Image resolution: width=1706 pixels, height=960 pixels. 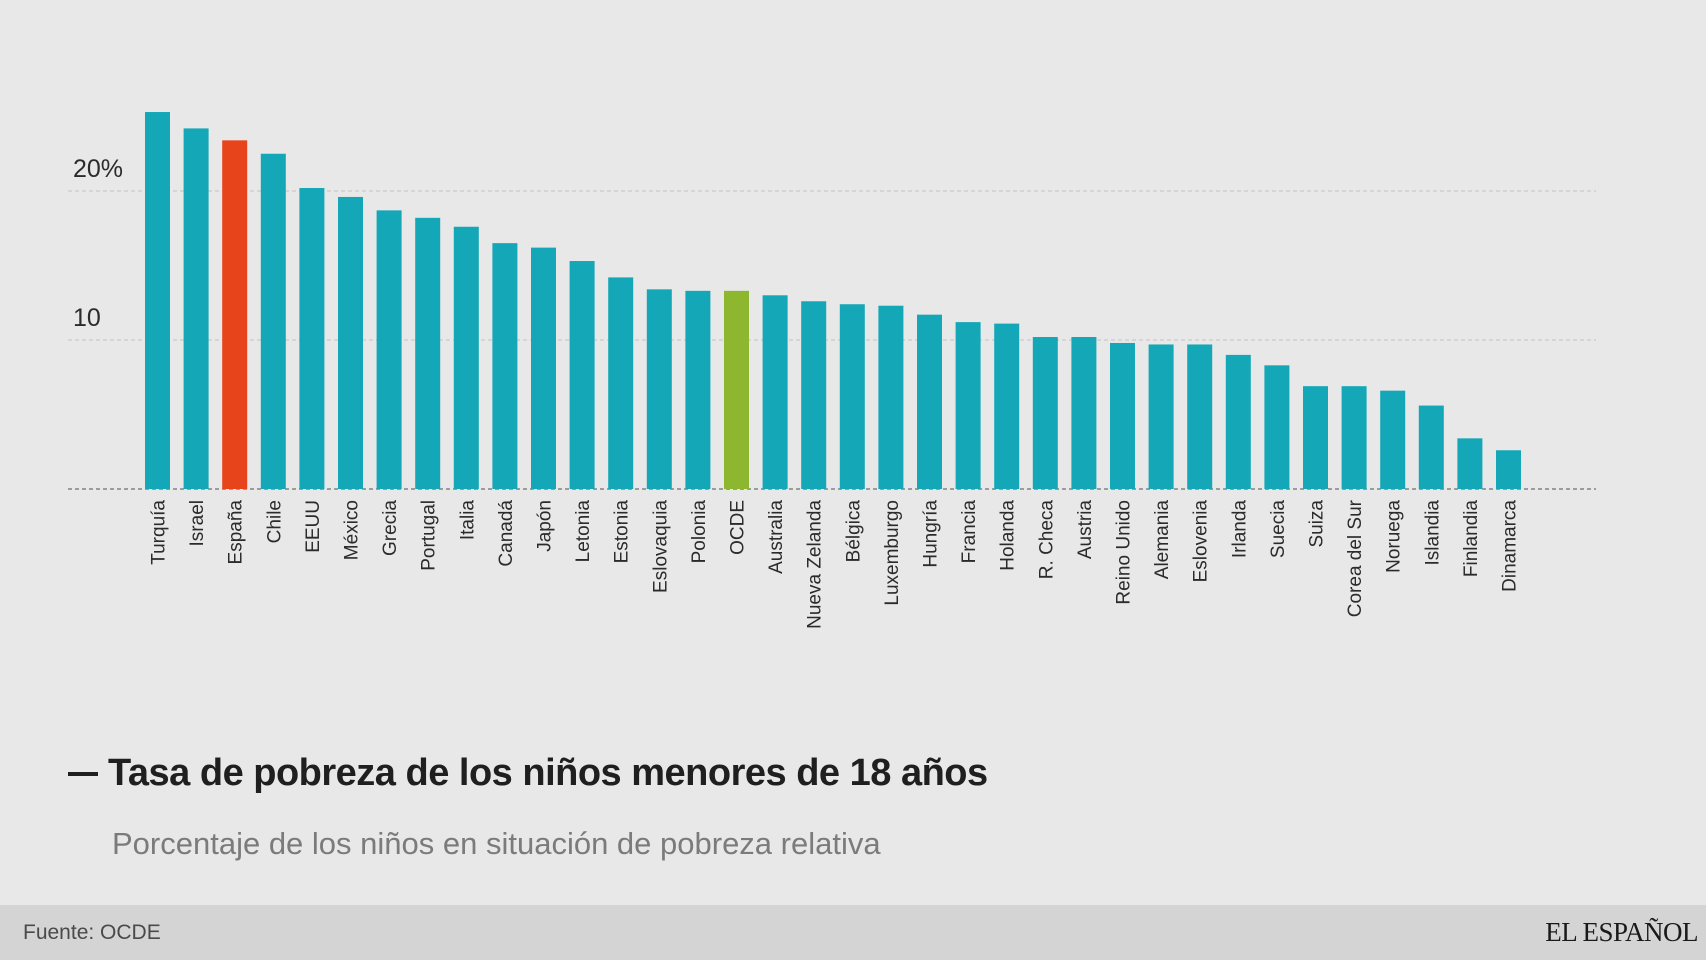 I want to click on x-tick-label: Reino Unido, so click(x=1124, y=552).